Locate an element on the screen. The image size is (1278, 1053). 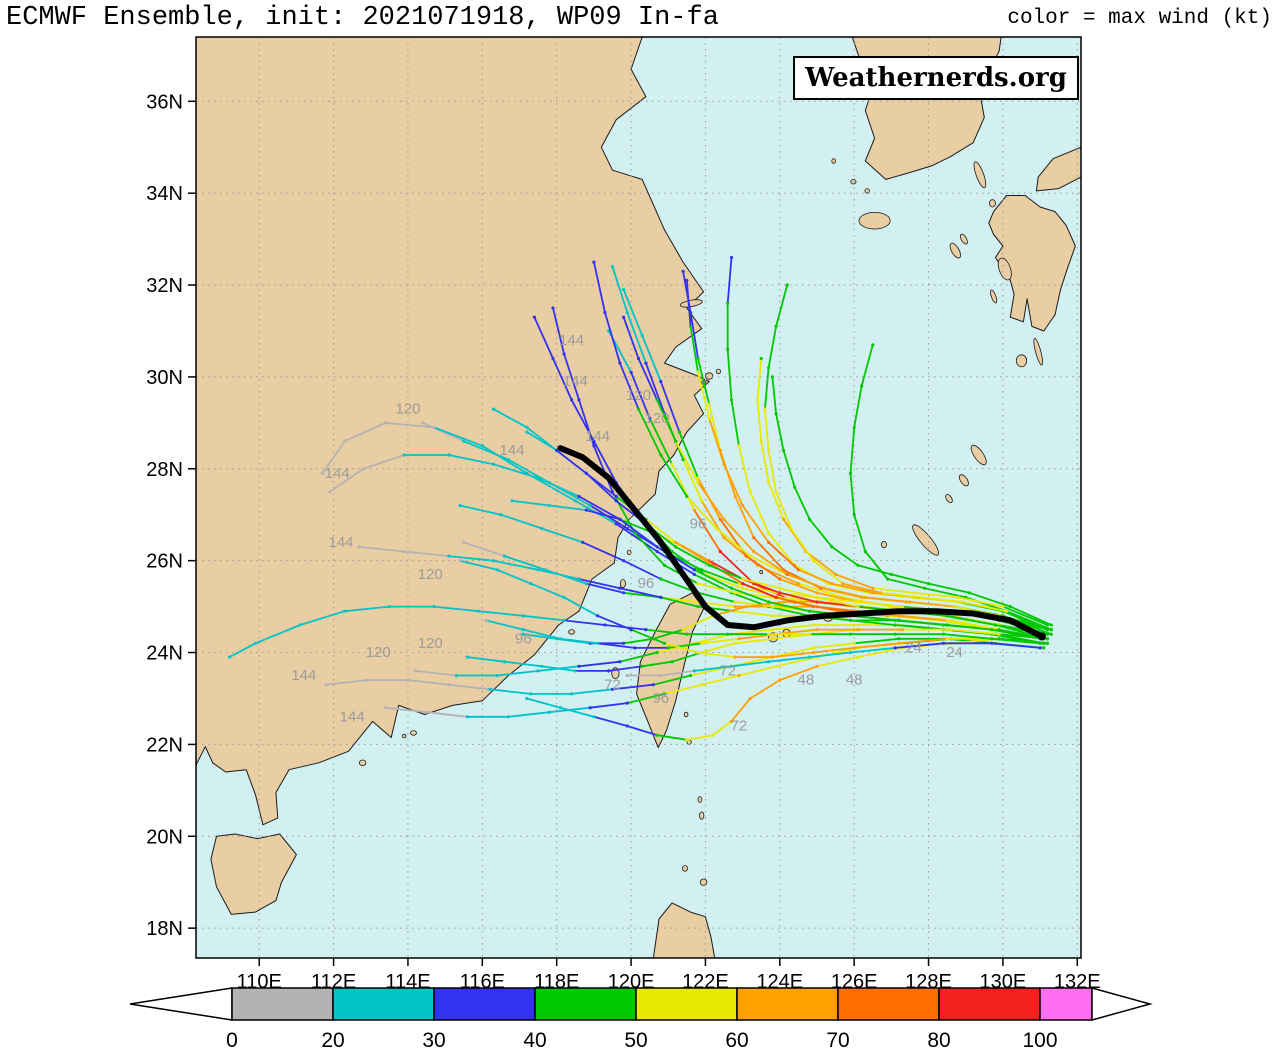
svg-text: 18N is located at coordinates (164, 929).